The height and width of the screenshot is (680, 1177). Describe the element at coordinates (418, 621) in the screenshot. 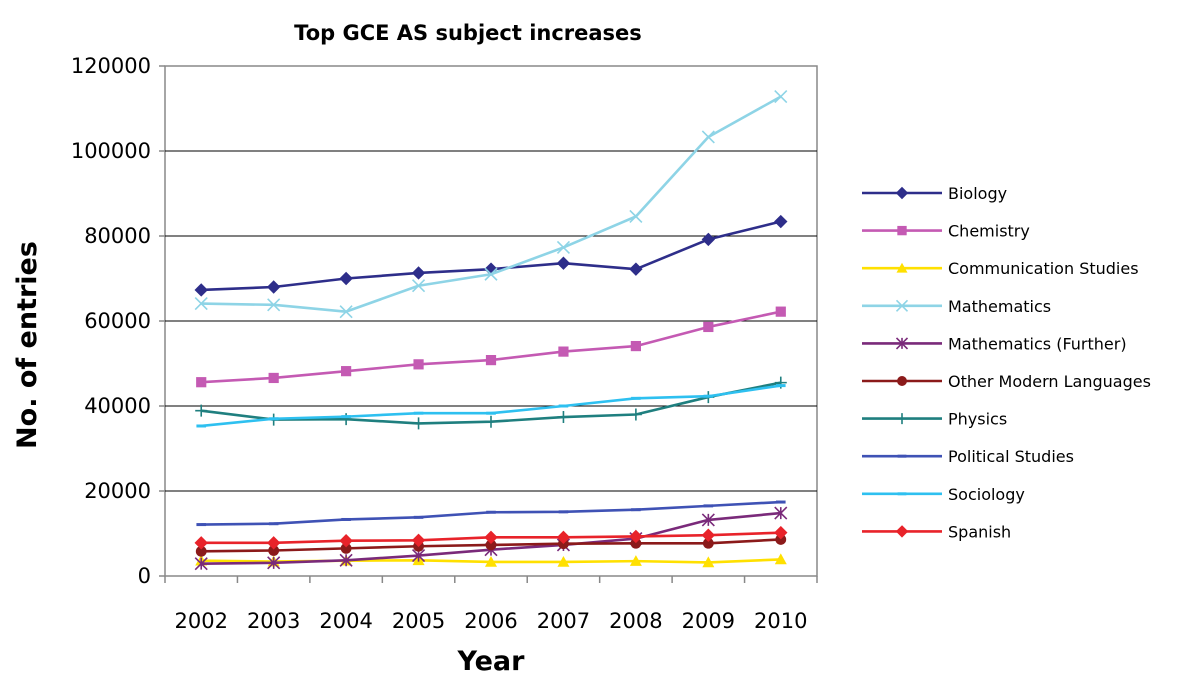

I see `x-tick-label: 2005` at that location.